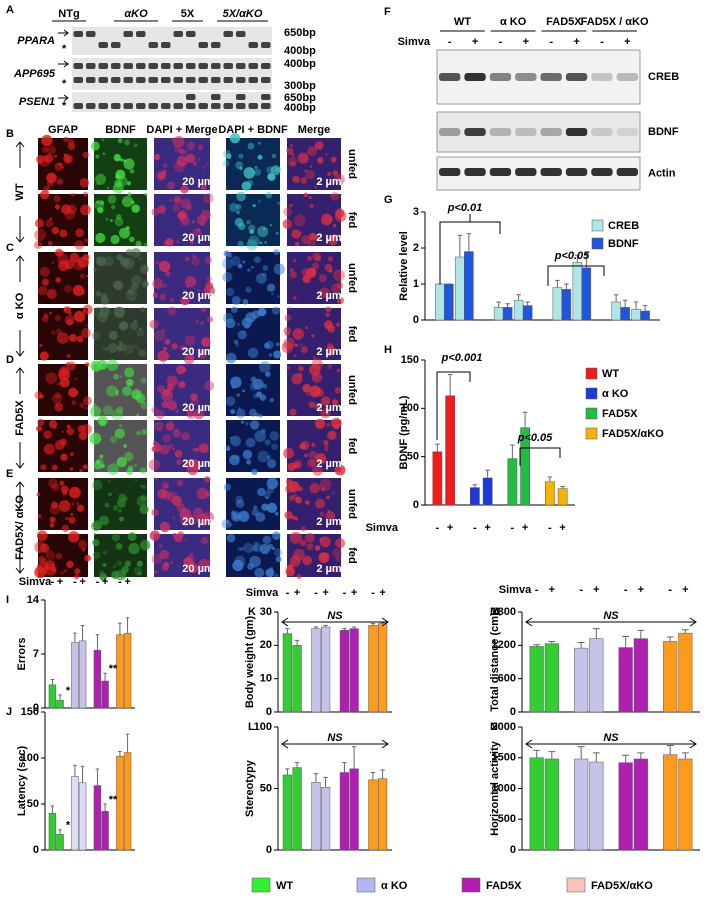 The image size is (711, 900). I want to click on sign-label: -, so click(602, 42).